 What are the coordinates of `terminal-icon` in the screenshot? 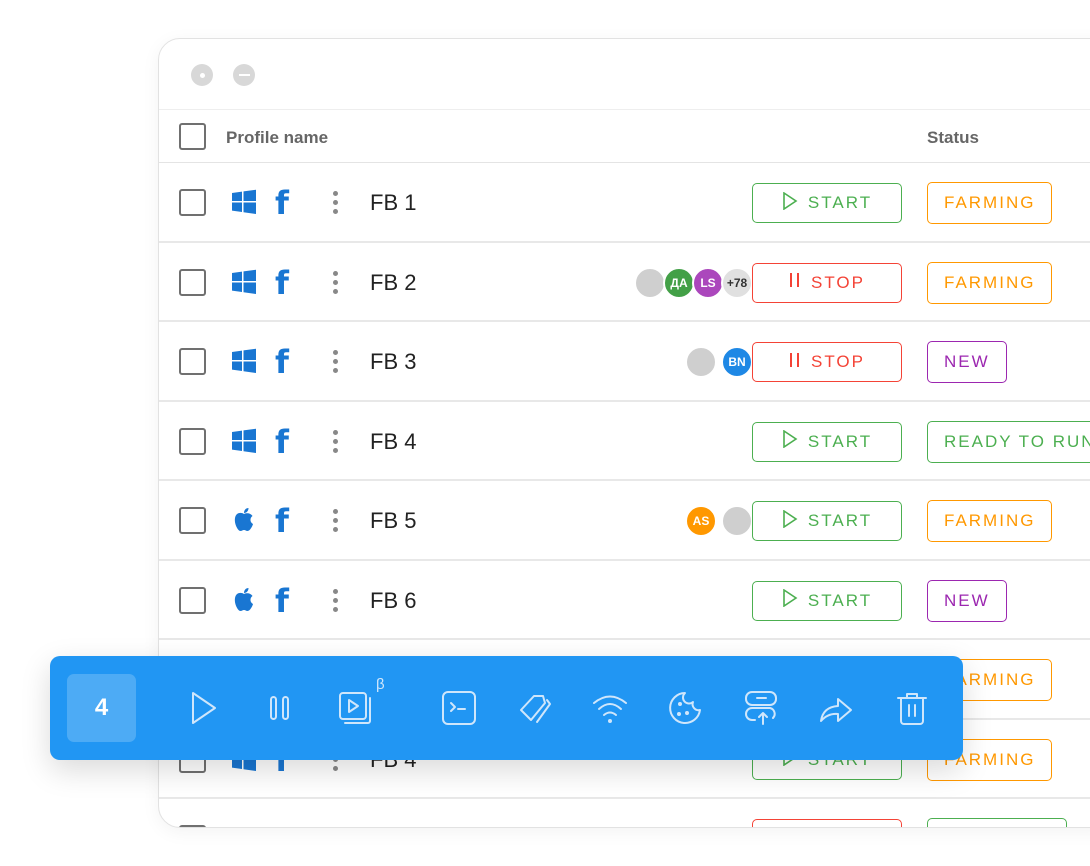 It's located at (459, 708).